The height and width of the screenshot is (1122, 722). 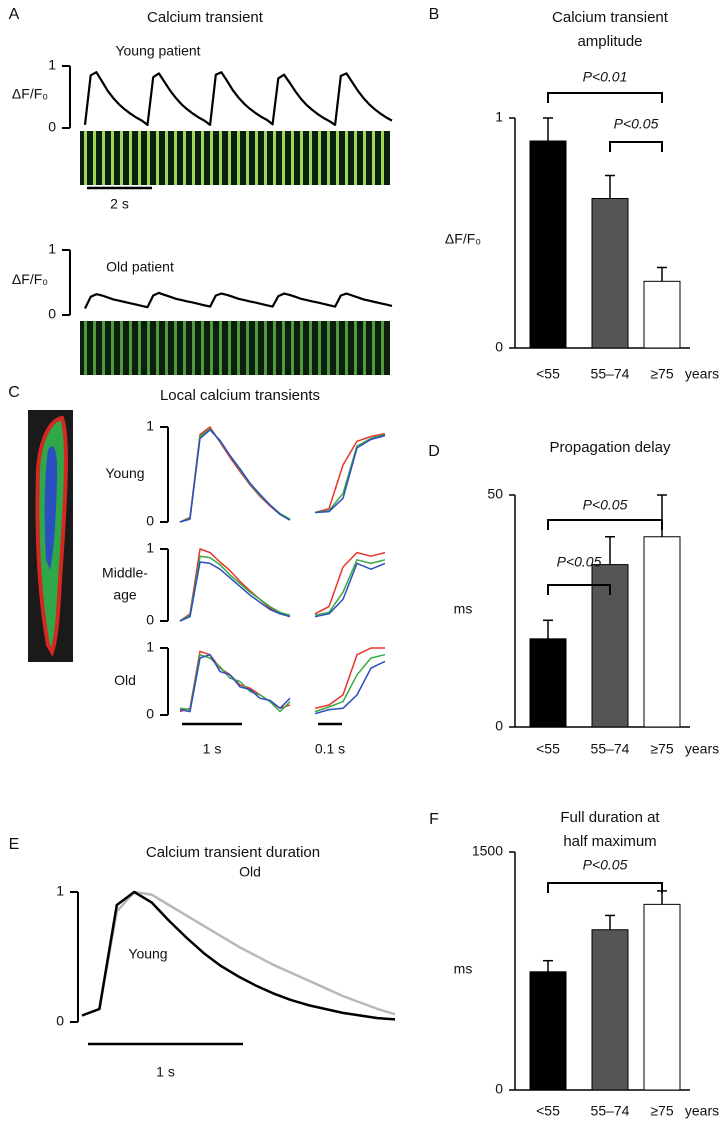 What do you see at coordinates (119, 204) in the screenshot?
I see `scale-bar-label: 2 s` at bounding box center [119, 204].